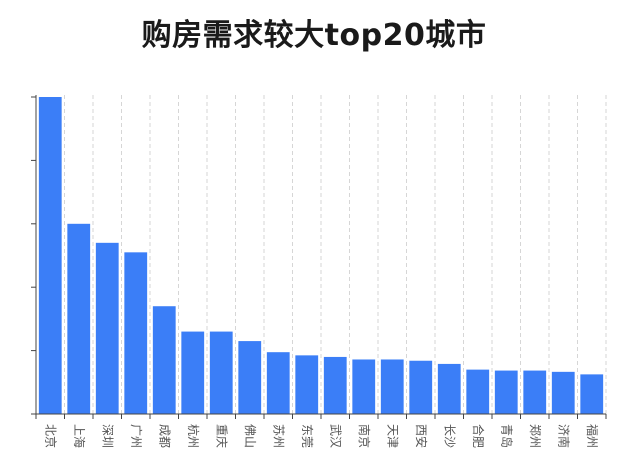 The height and width of the screenshot is (468, 628). What do you see at coordinates (421, 436) in the screenshot?
I see `category-label: 西安` at bounding box center [421, 436].